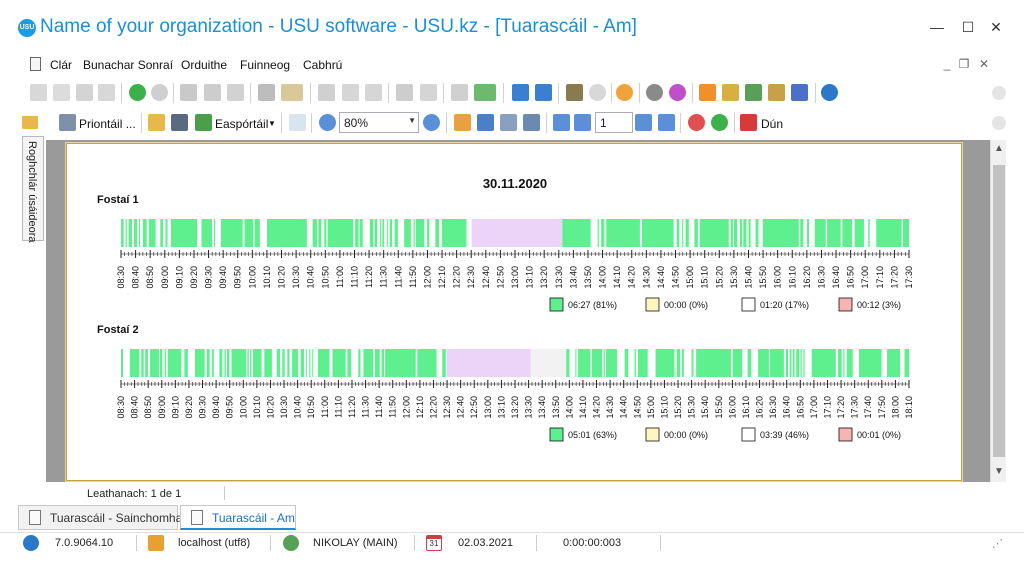  Describe the element at coordinates (529, 407) in the screenshot. I see `time-tick-label: 13:30` at that location.